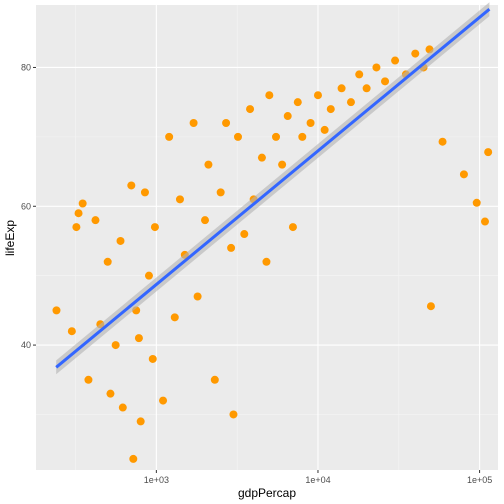 The image size is (504, 504). I want to click on y-tick-label: 40, so click(26, 345).